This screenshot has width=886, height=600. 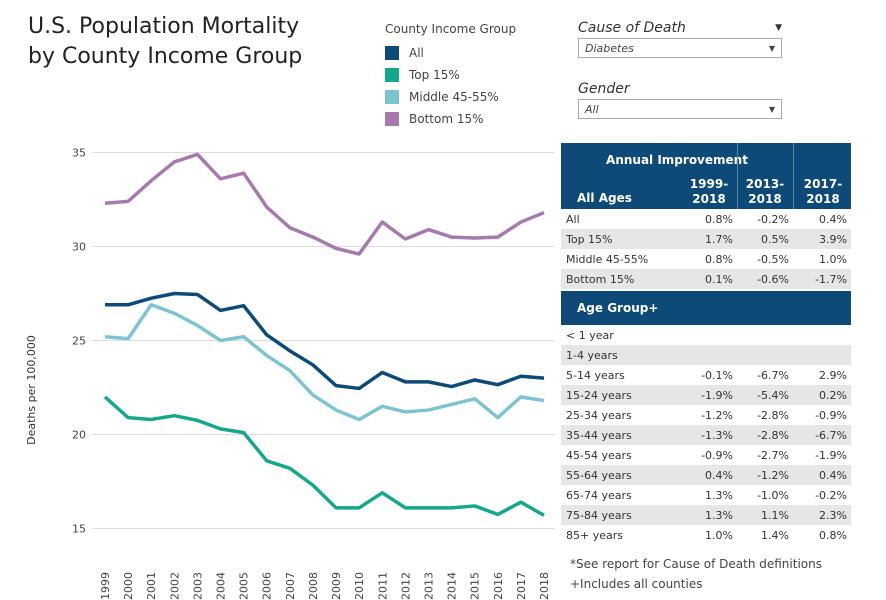 What do you see at coordinates (717, 455) in the screenshot?
I see `row-value: -0.9%` at bounding box center [717, 455].